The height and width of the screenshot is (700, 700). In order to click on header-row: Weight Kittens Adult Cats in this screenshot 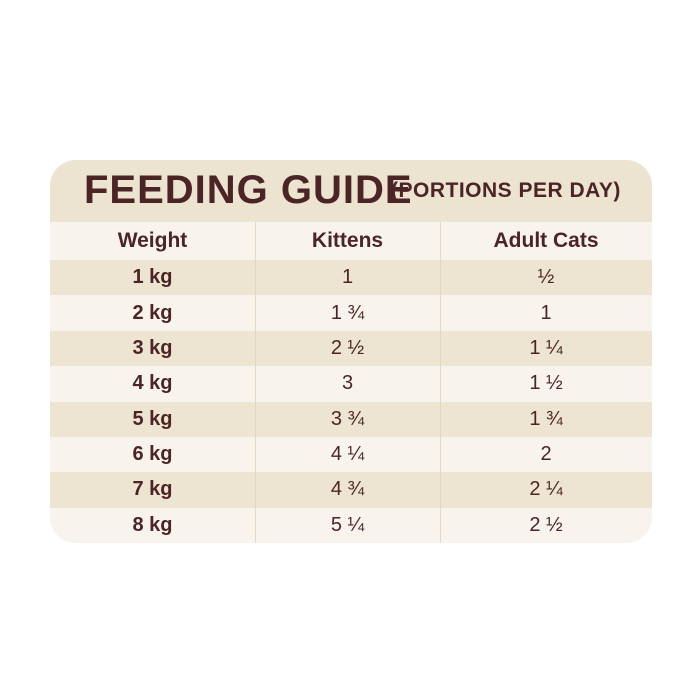, I will do `click(351, 241)`.